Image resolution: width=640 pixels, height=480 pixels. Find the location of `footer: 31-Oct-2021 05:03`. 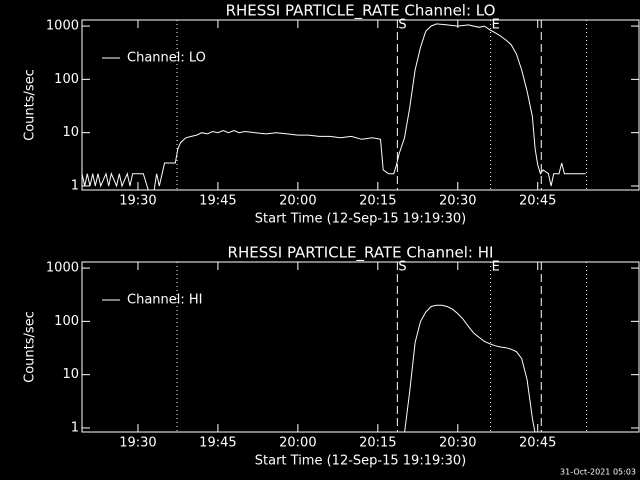

footer: 31-Oct-2021 05:03 is located at coordinates (598, 472).